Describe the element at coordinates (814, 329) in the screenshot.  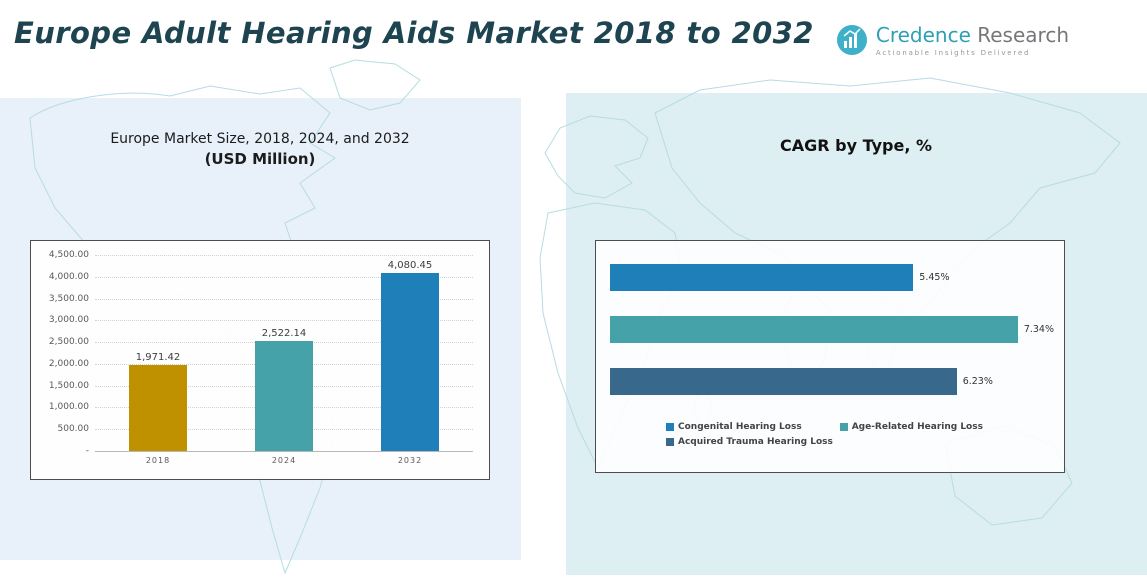
I see `bar-age-related-hearing-loss` at that location.